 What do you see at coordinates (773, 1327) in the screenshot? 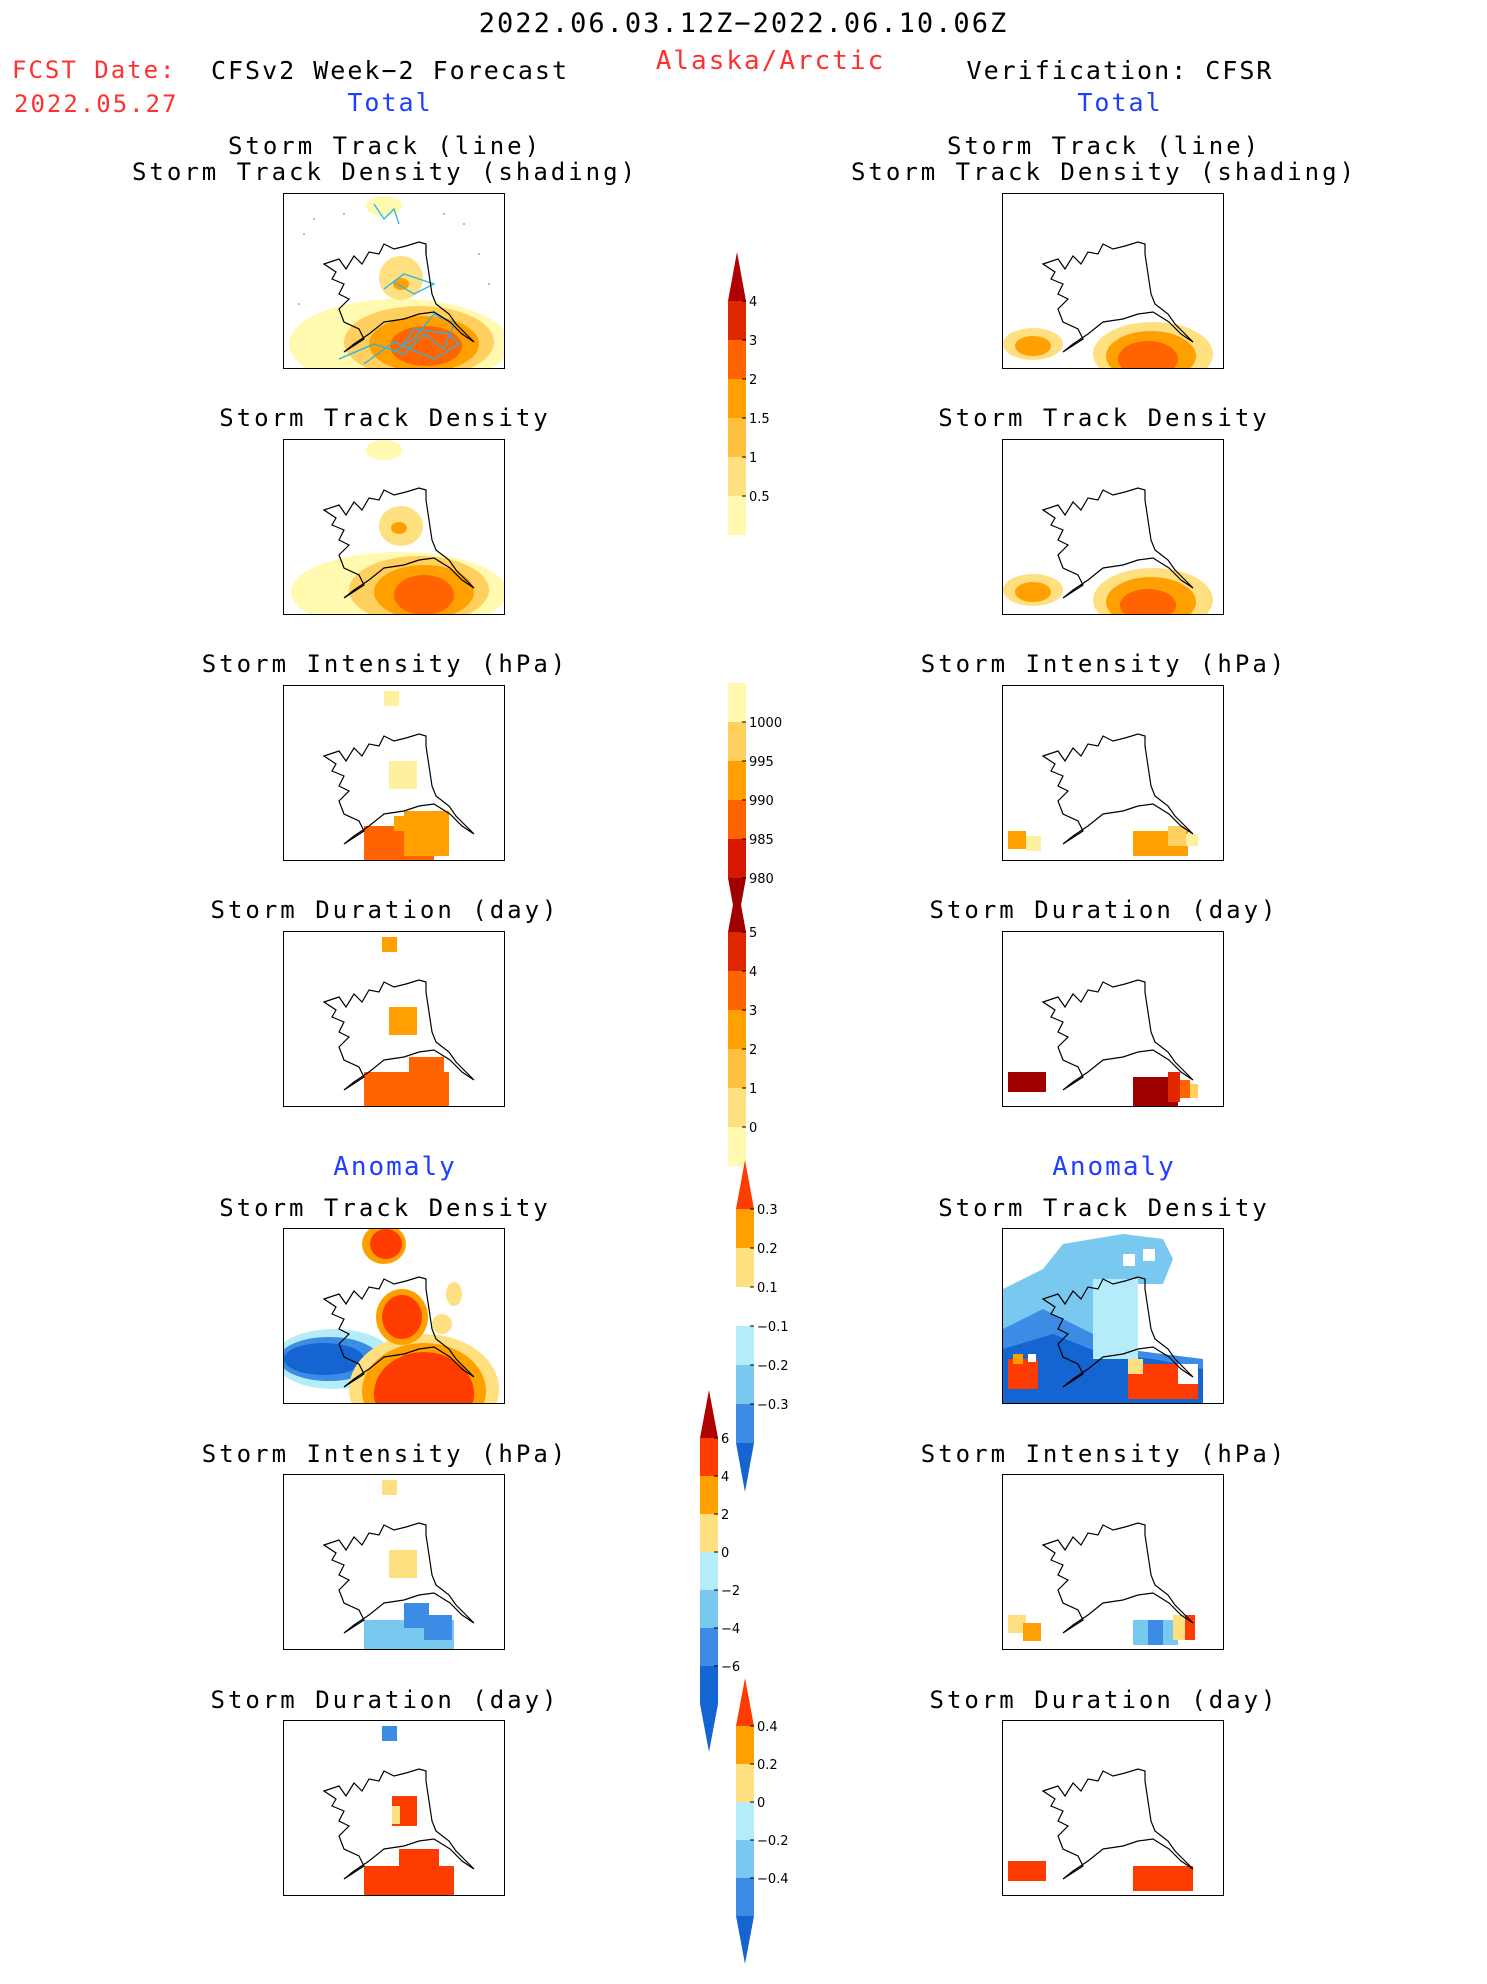
I see `density-anomaly-colorbar-label: −0.1` at bounding box center [773, 1327].